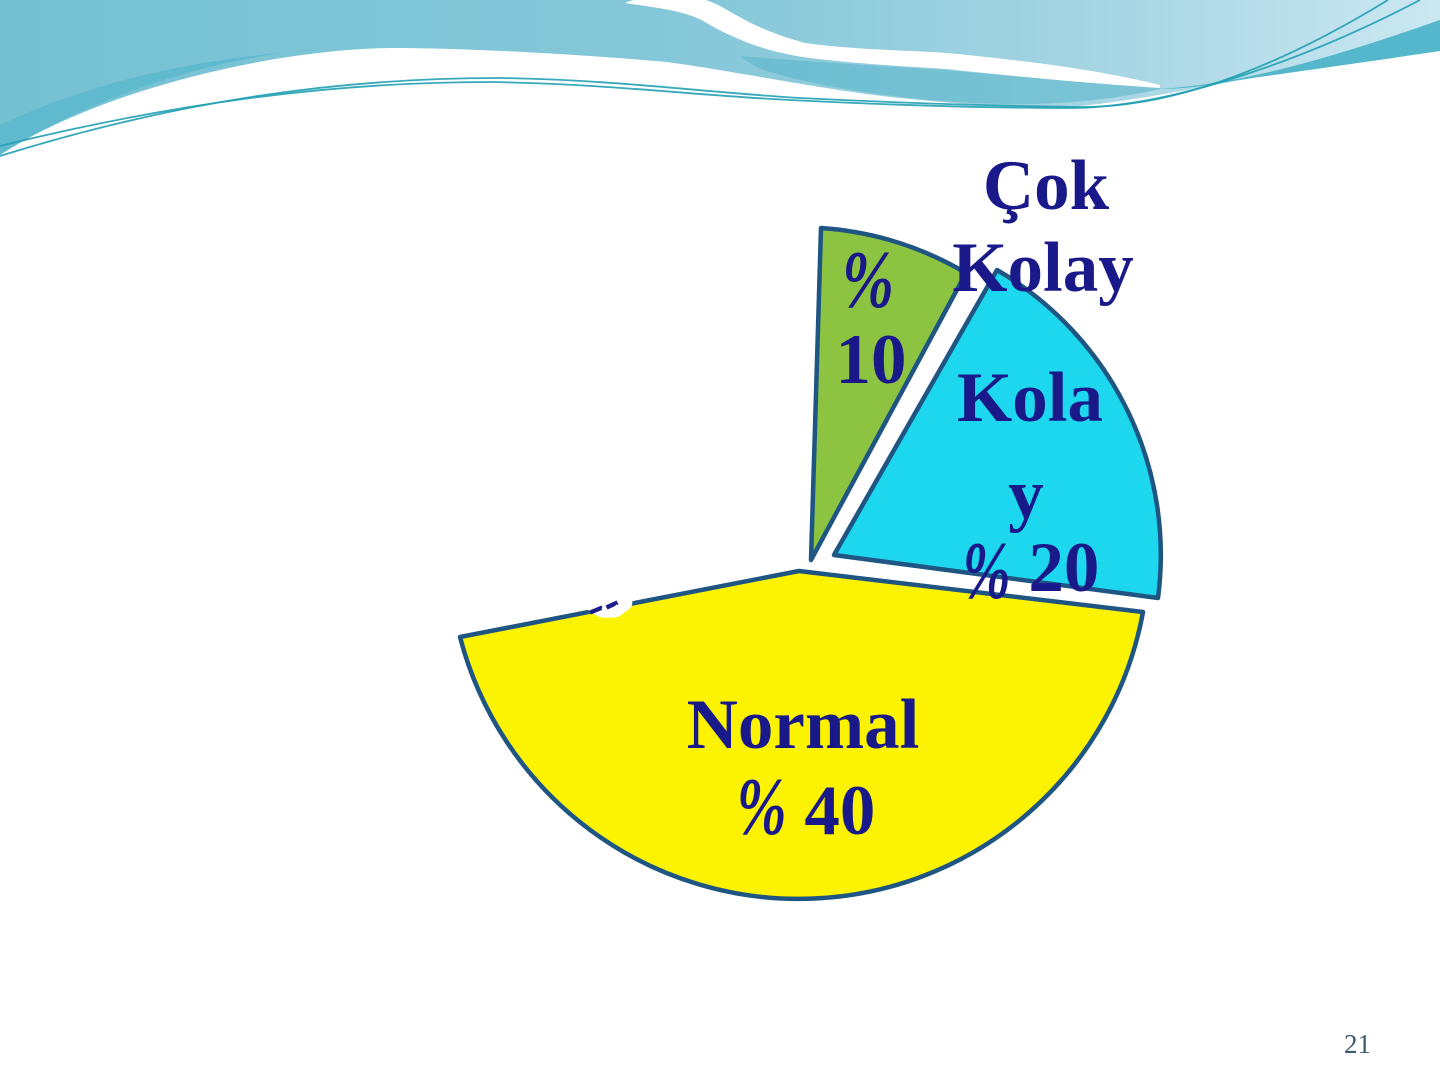 The image size is (1440, 1080). What do you see at coordinates (1046, 186) in the screenshot?
I see `svg-text: Çok` at bounding box center [1046, 186].